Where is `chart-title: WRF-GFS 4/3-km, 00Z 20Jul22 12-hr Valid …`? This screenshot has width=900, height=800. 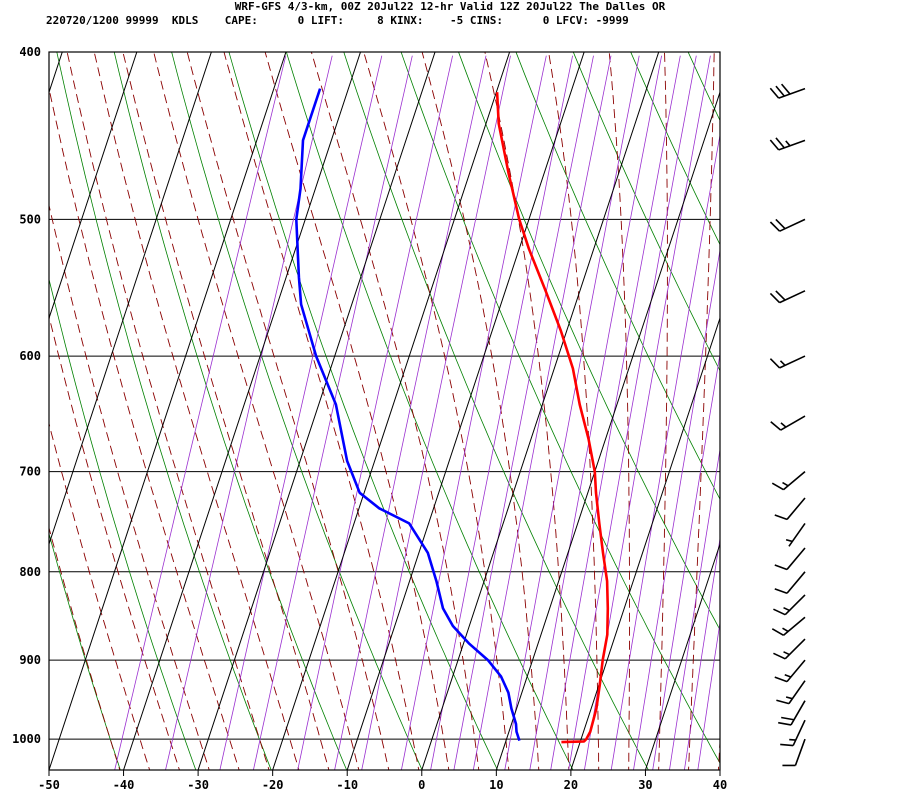 chart-title: WRF-GFS 4/3-km, 00Z 20Jul22 12-hr Valid … is located at coordinates (450, 6).